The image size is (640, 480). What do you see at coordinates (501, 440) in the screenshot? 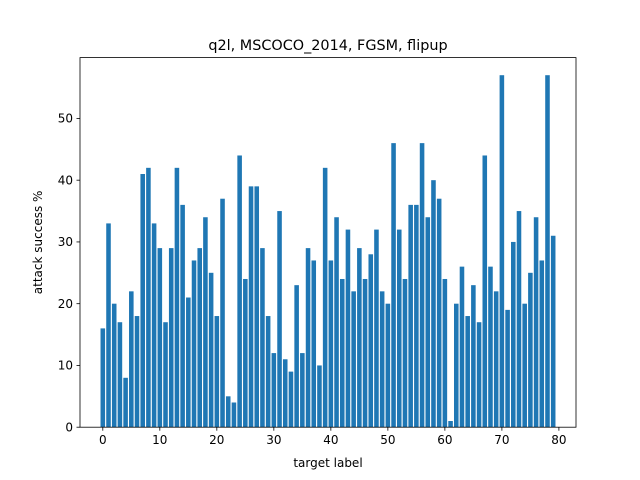
I see `x-tick-label: 70` at bounding box center [501, 440].